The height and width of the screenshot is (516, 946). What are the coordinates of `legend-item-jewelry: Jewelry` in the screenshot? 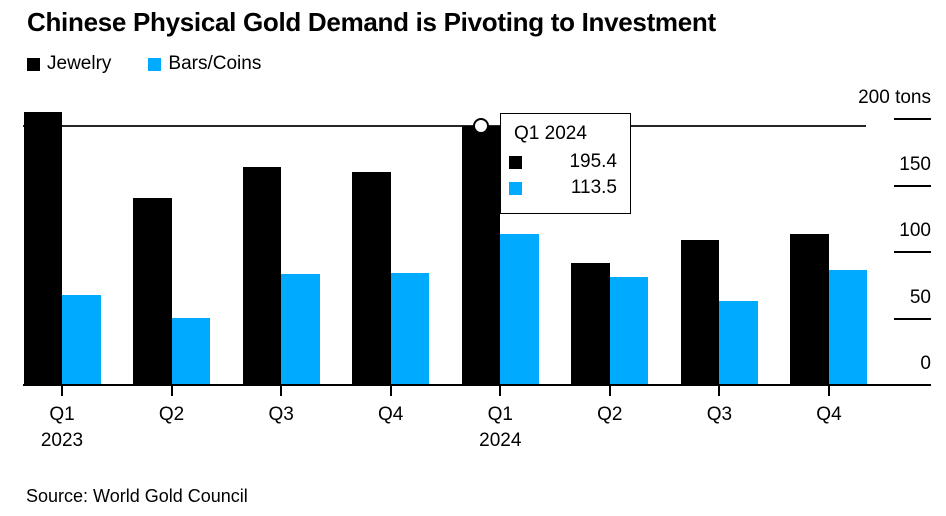 It's located at (69, 64).